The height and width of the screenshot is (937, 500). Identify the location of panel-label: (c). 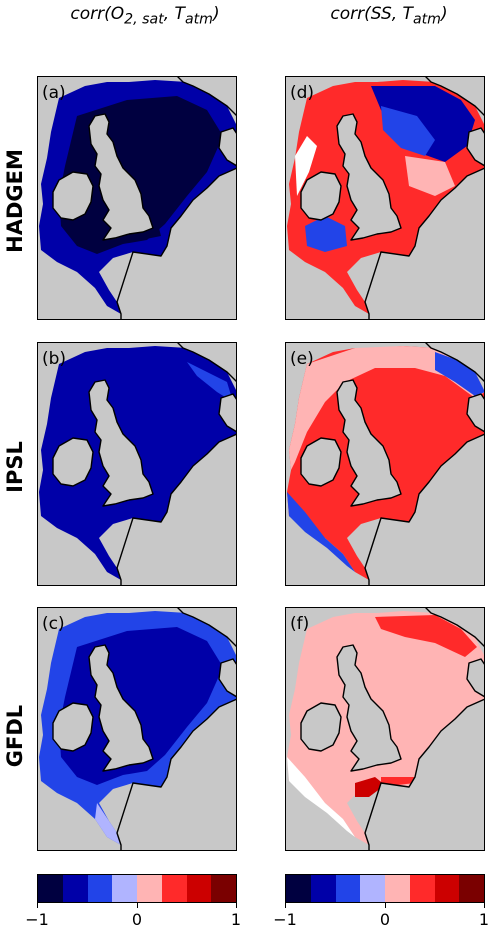
(53, 624).